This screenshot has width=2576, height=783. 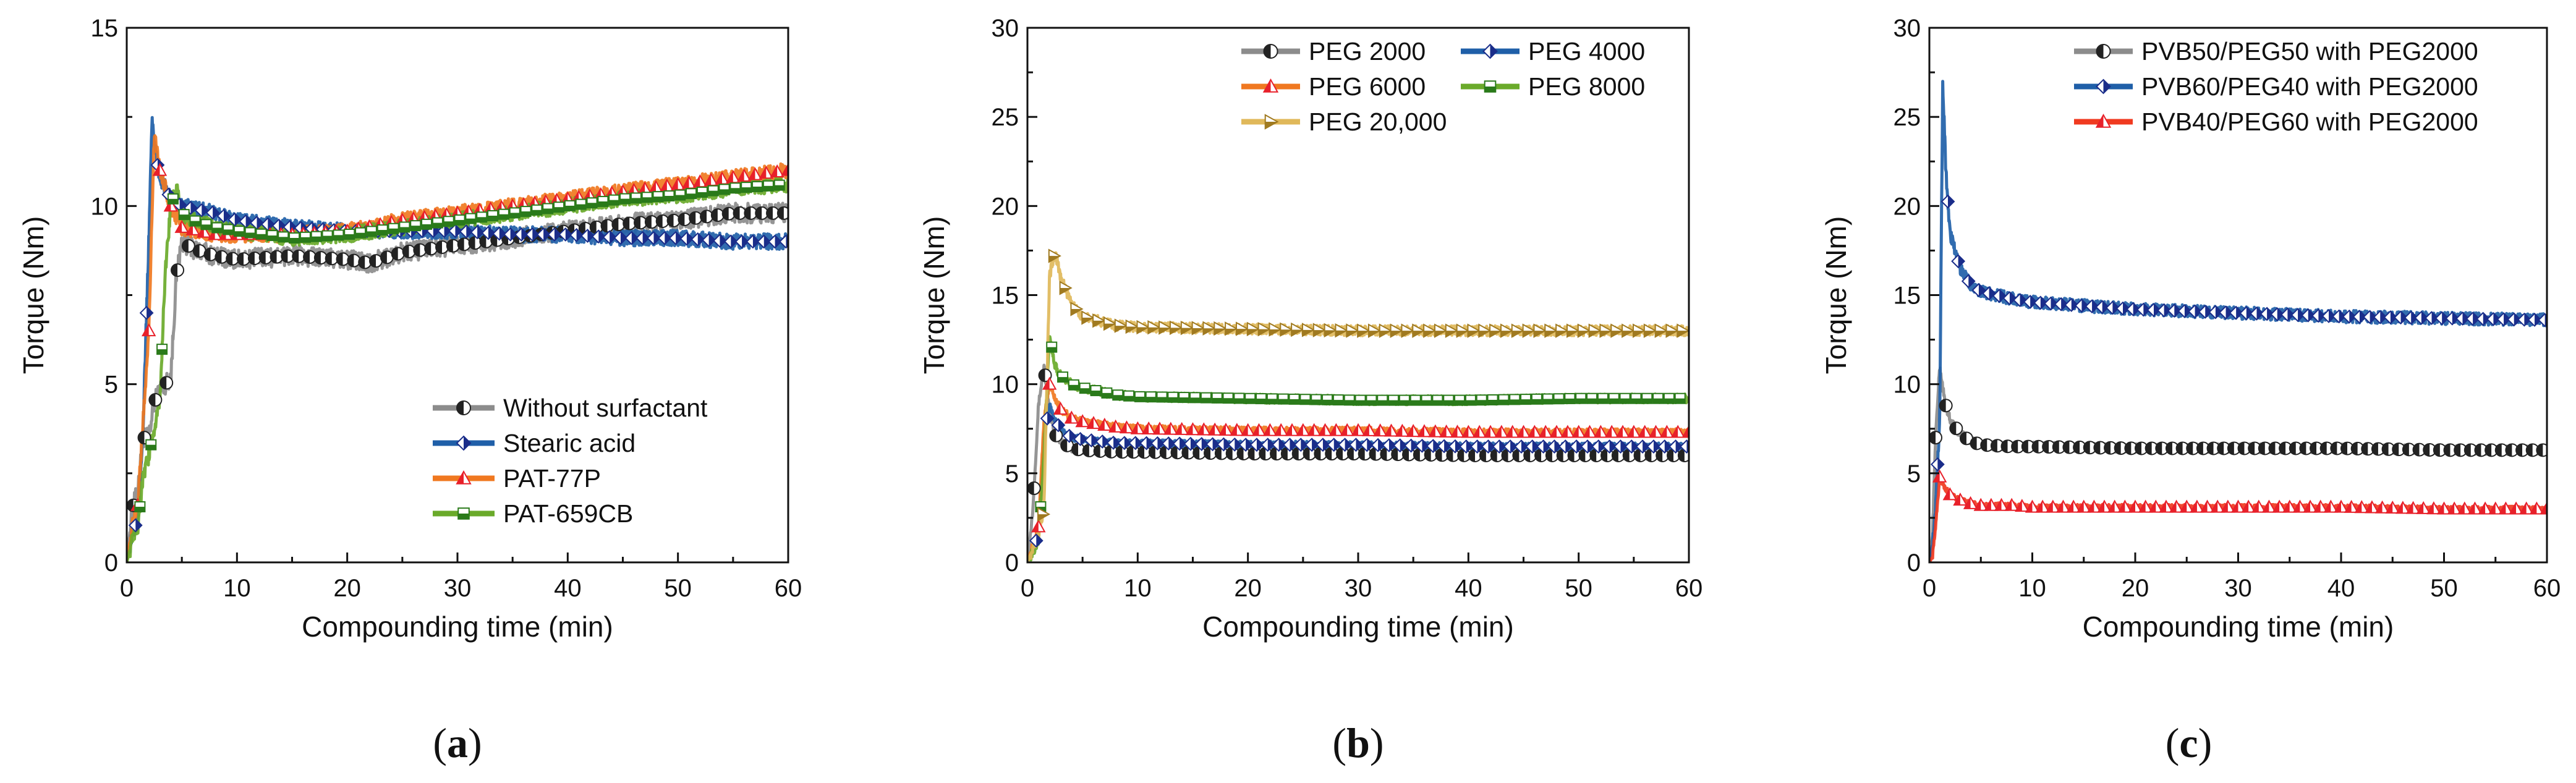 I want to click on x-tick-label: 50, so click(x=678, y=588).